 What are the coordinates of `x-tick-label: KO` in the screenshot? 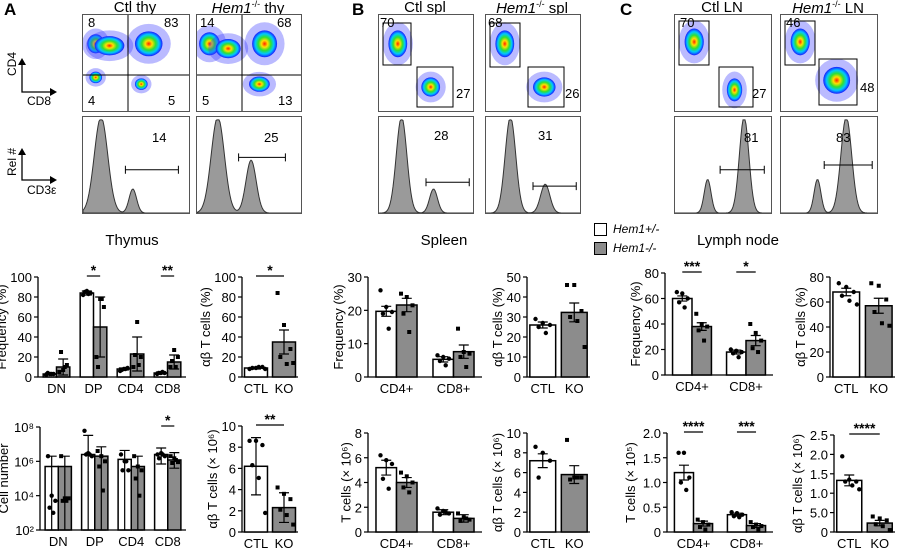 It's located at (574, 388).